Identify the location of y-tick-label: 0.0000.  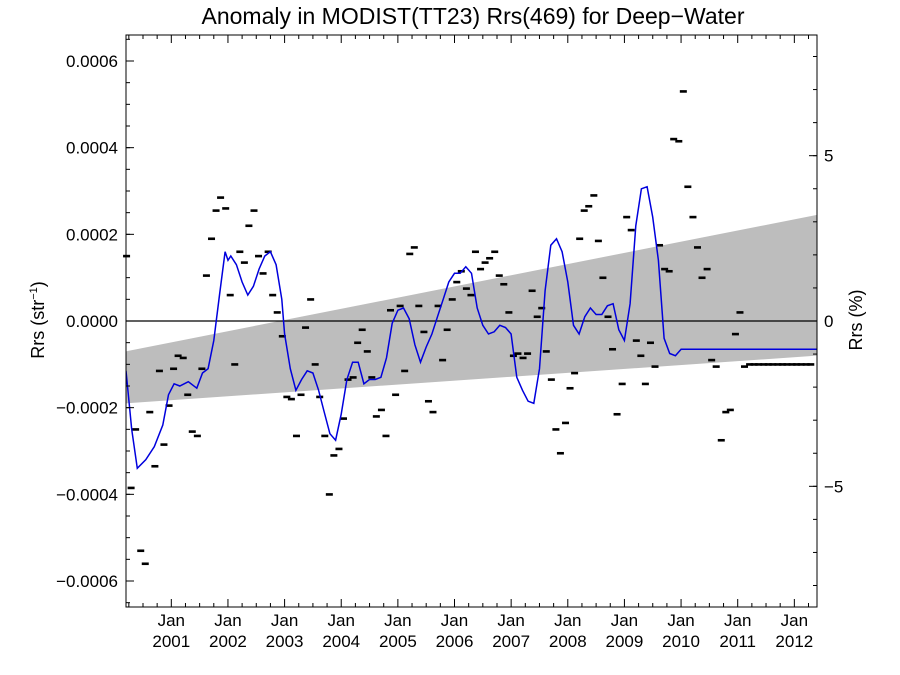
(92, 321).